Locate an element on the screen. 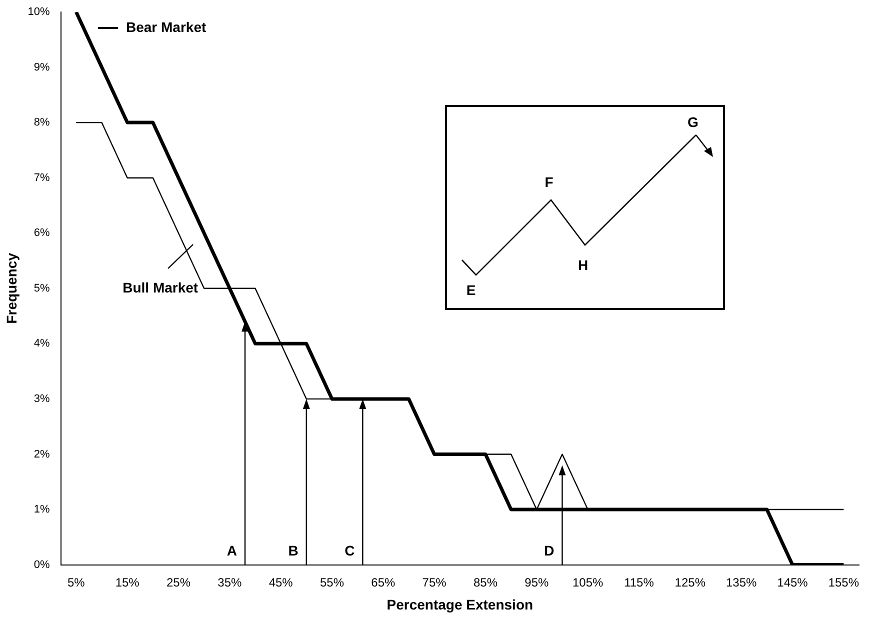 The image size is (873, 618). annotation: G is located at coordinates (693, 122).